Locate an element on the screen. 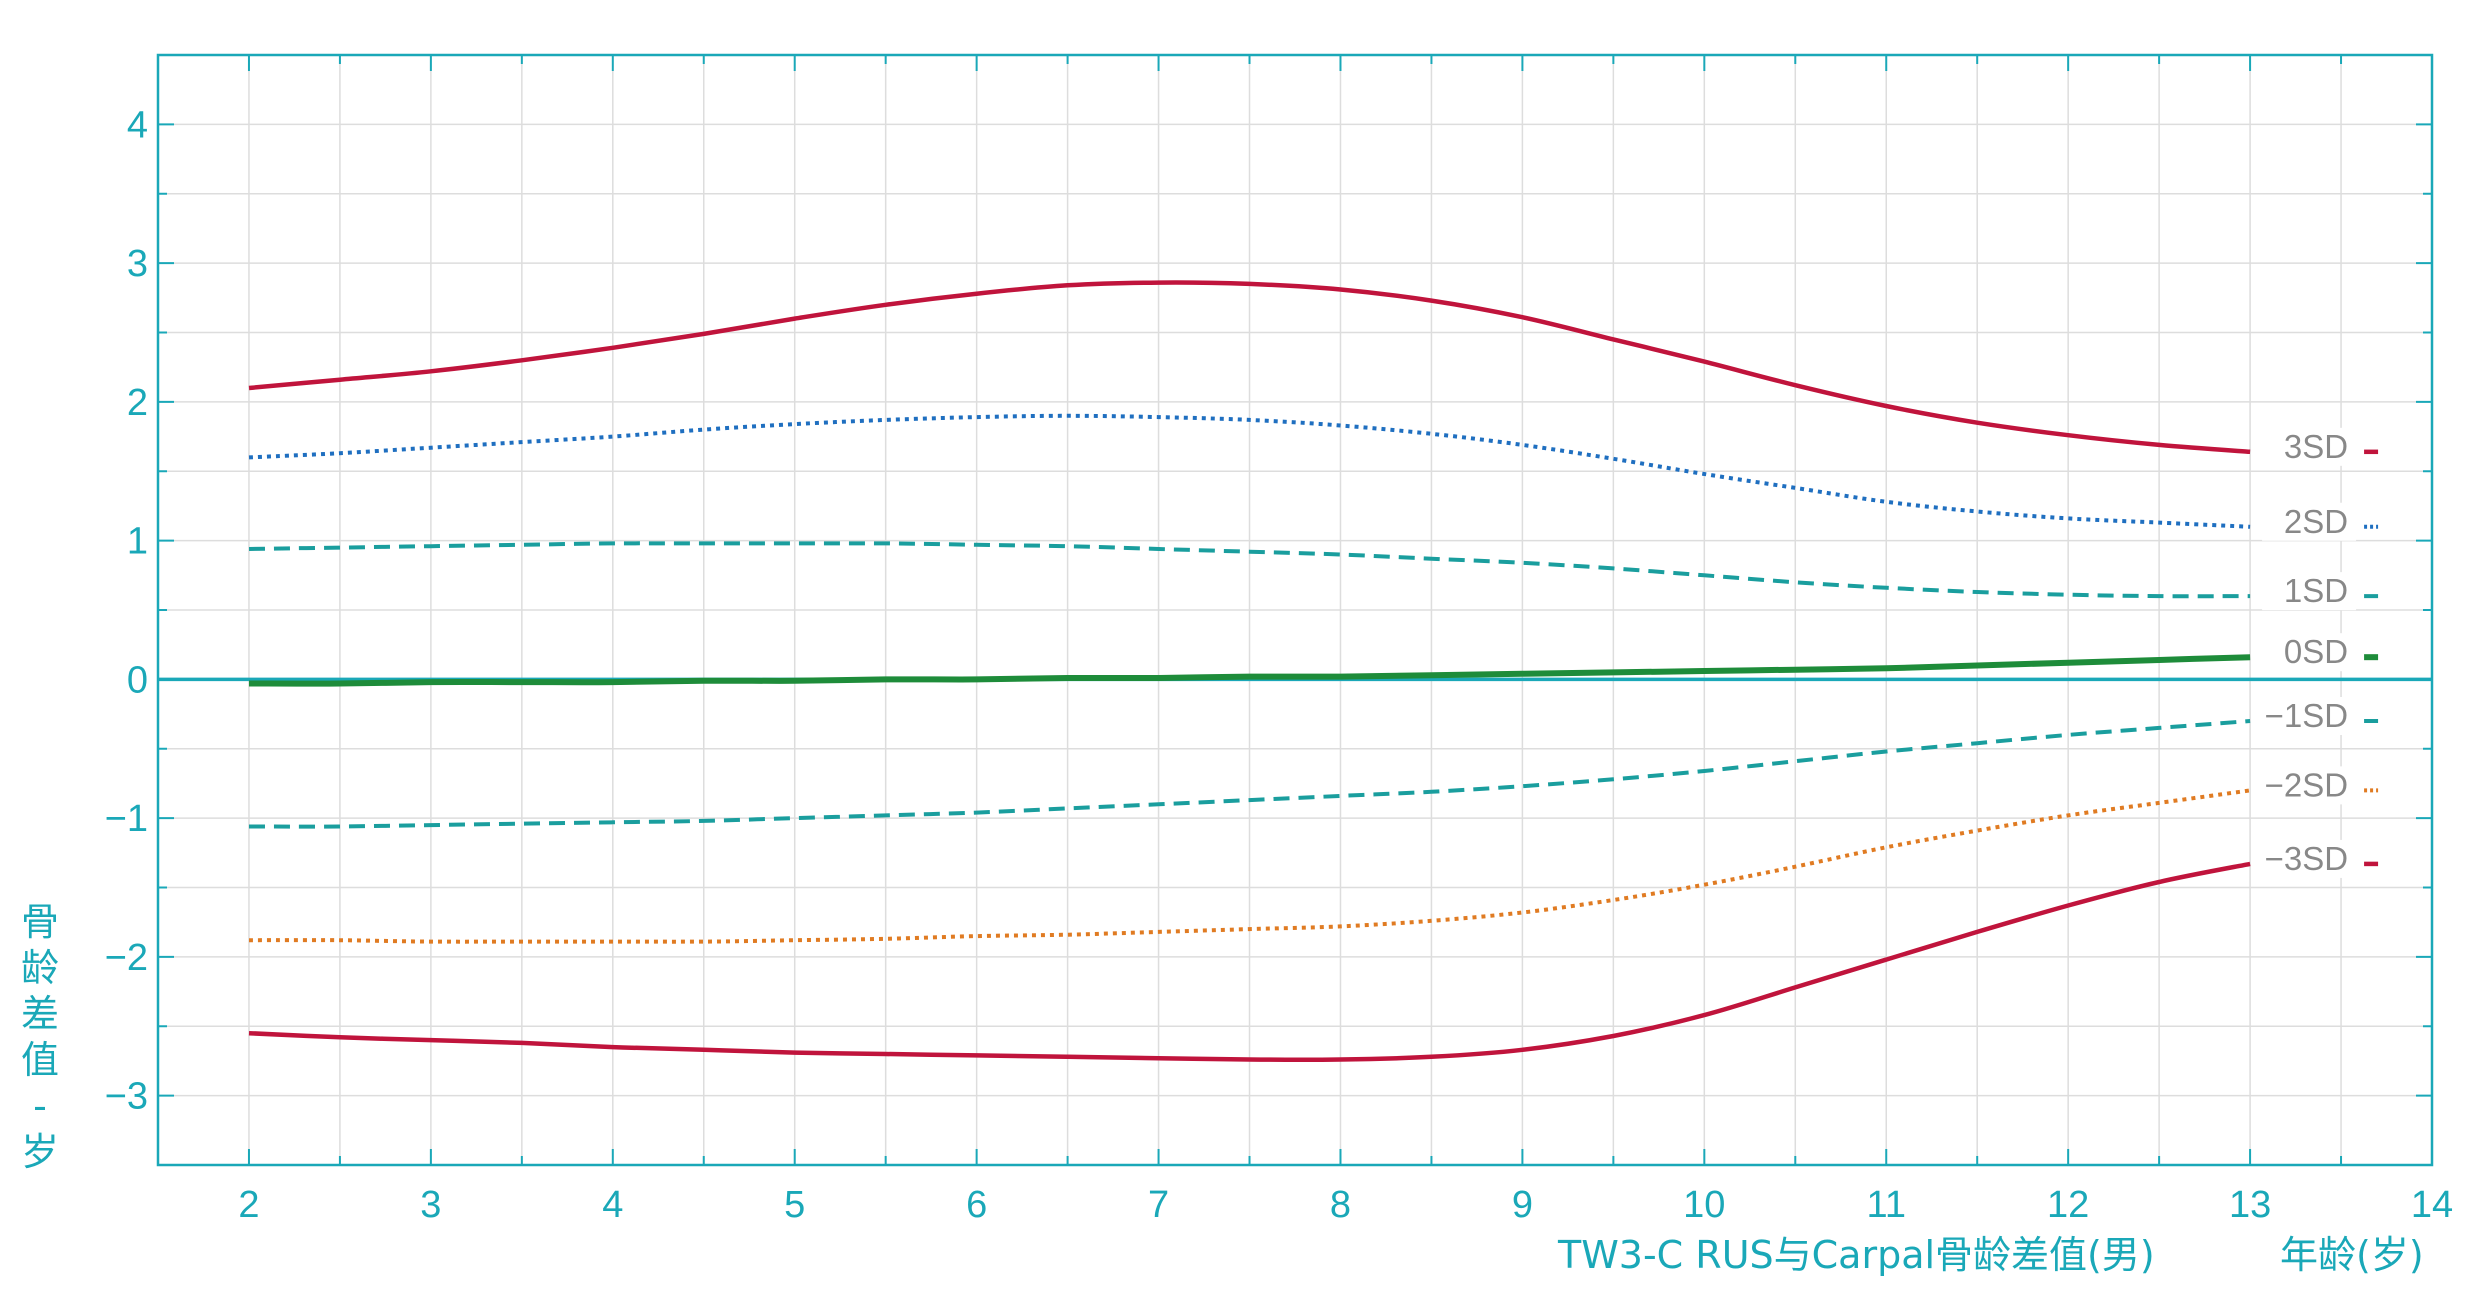 This screenshot has width=2481, height=1300. chart-title: TW3-C RUS与Carpal骨龄差值(男) is located at coordinates (1856, 1255).